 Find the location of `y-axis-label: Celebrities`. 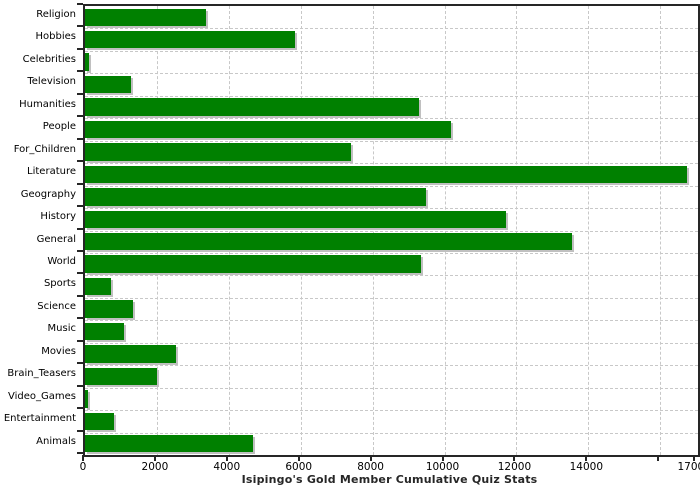

y-axis-label: Celebrities is located at coordinates (49, 59).